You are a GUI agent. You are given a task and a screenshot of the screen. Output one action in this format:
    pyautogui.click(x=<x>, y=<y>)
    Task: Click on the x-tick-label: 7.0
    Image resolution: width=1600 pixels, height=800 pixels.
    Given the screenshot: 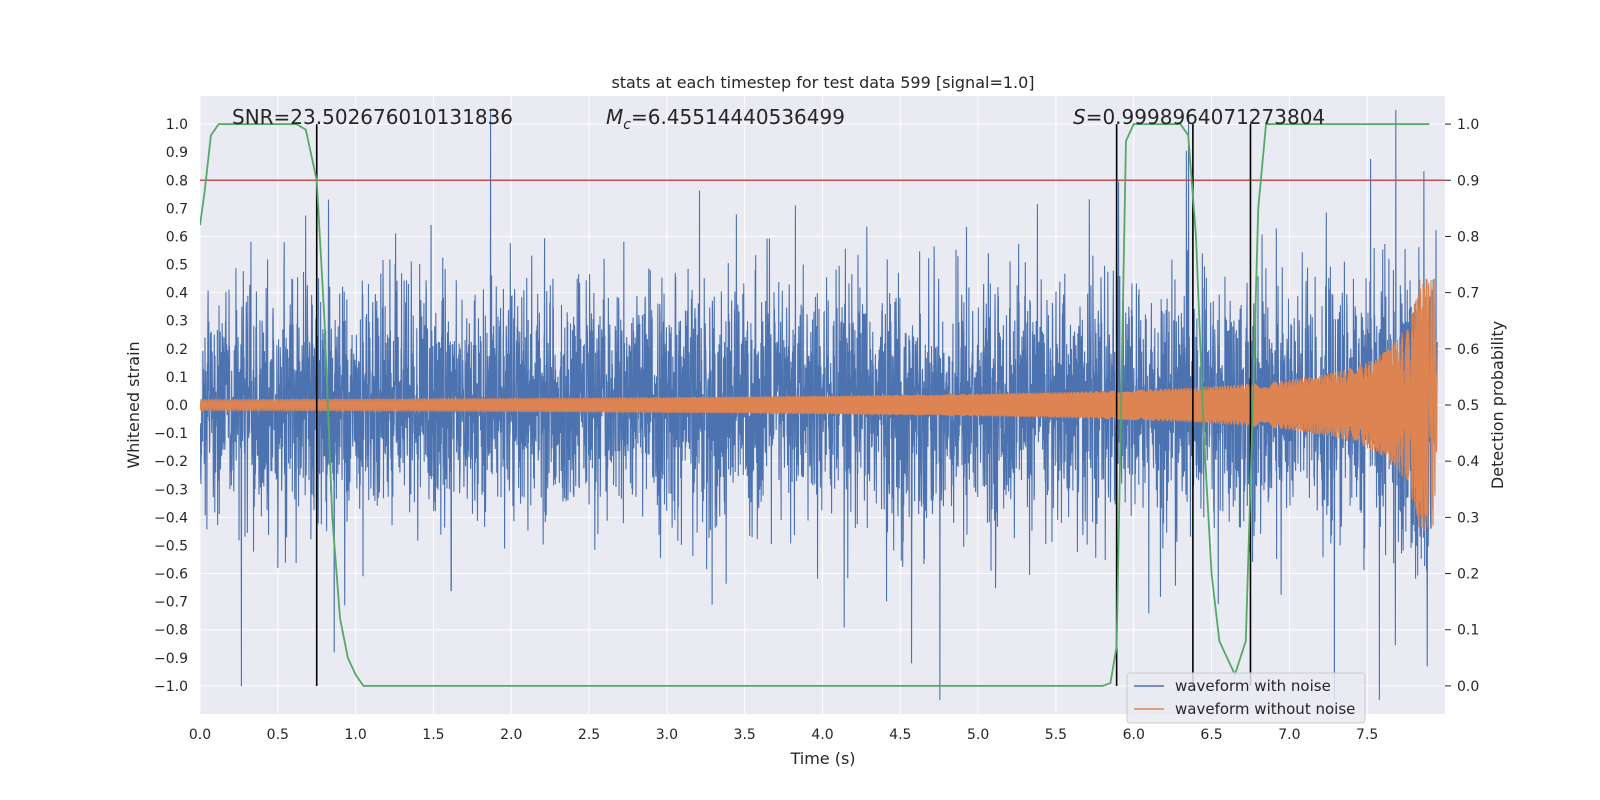 What is the action you would take?
    pyautogui.click(x=1289, y=735)
    